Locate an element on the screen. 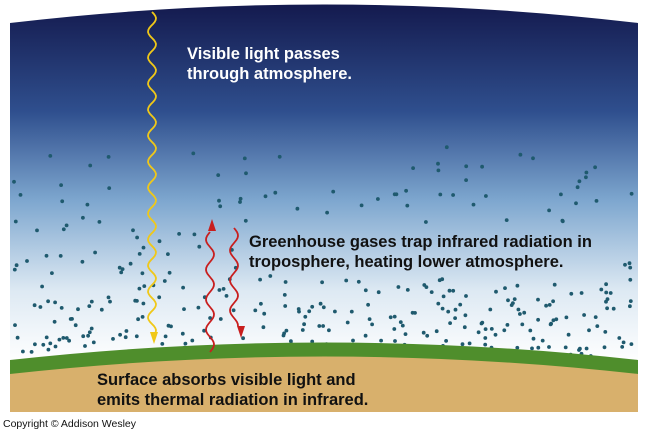 The image size is (648, 439). visible-light-label-line-2: through atmosphere. is located at coordinates (270, 74).